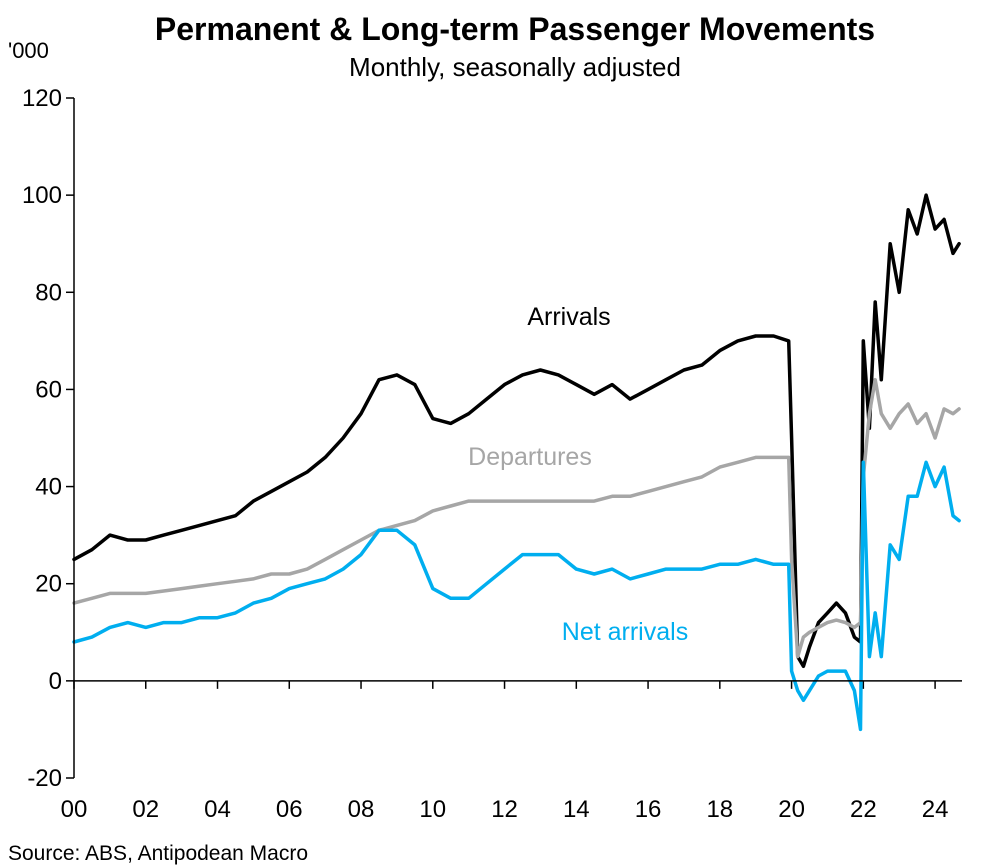 The image size is (1007, 866). Describe the element at coordinates (648, 809) in the screenshot. I see `x-tick-label: 16` at that location.